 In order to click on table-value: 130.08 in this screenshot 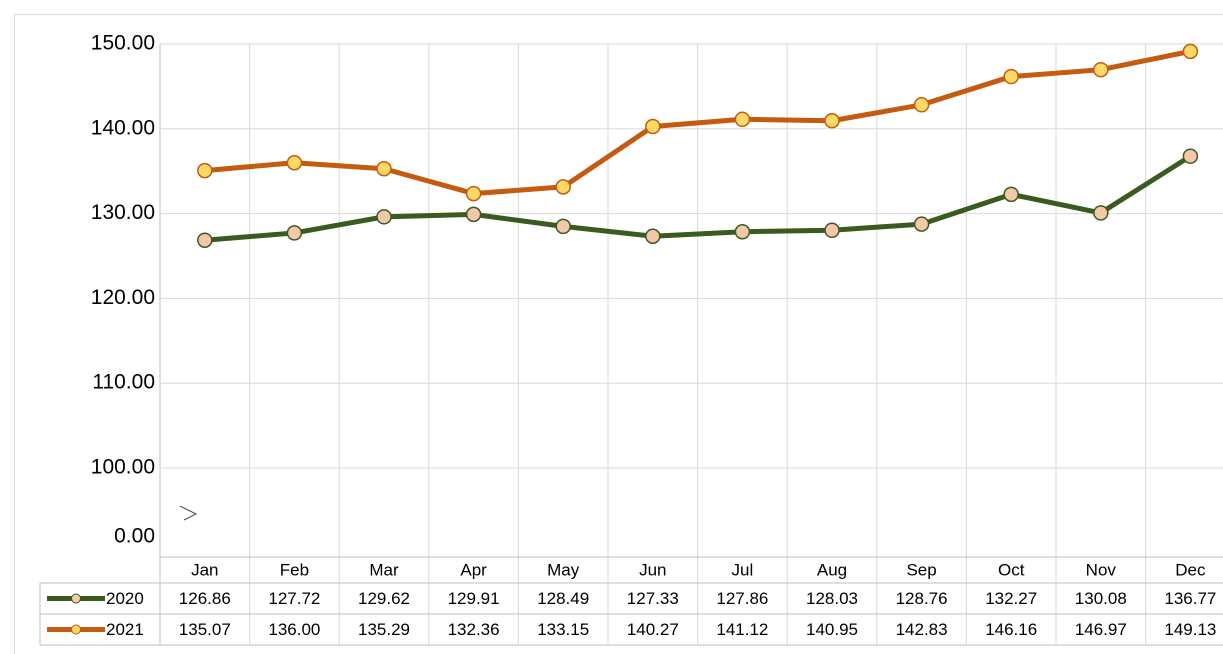, I will do `click(1101, 598)`.